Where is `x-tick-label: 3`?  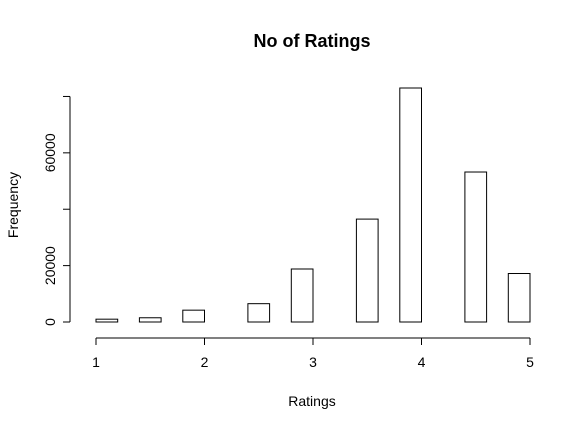
x-tick-label: 3 is located at coordinates (313, 362).